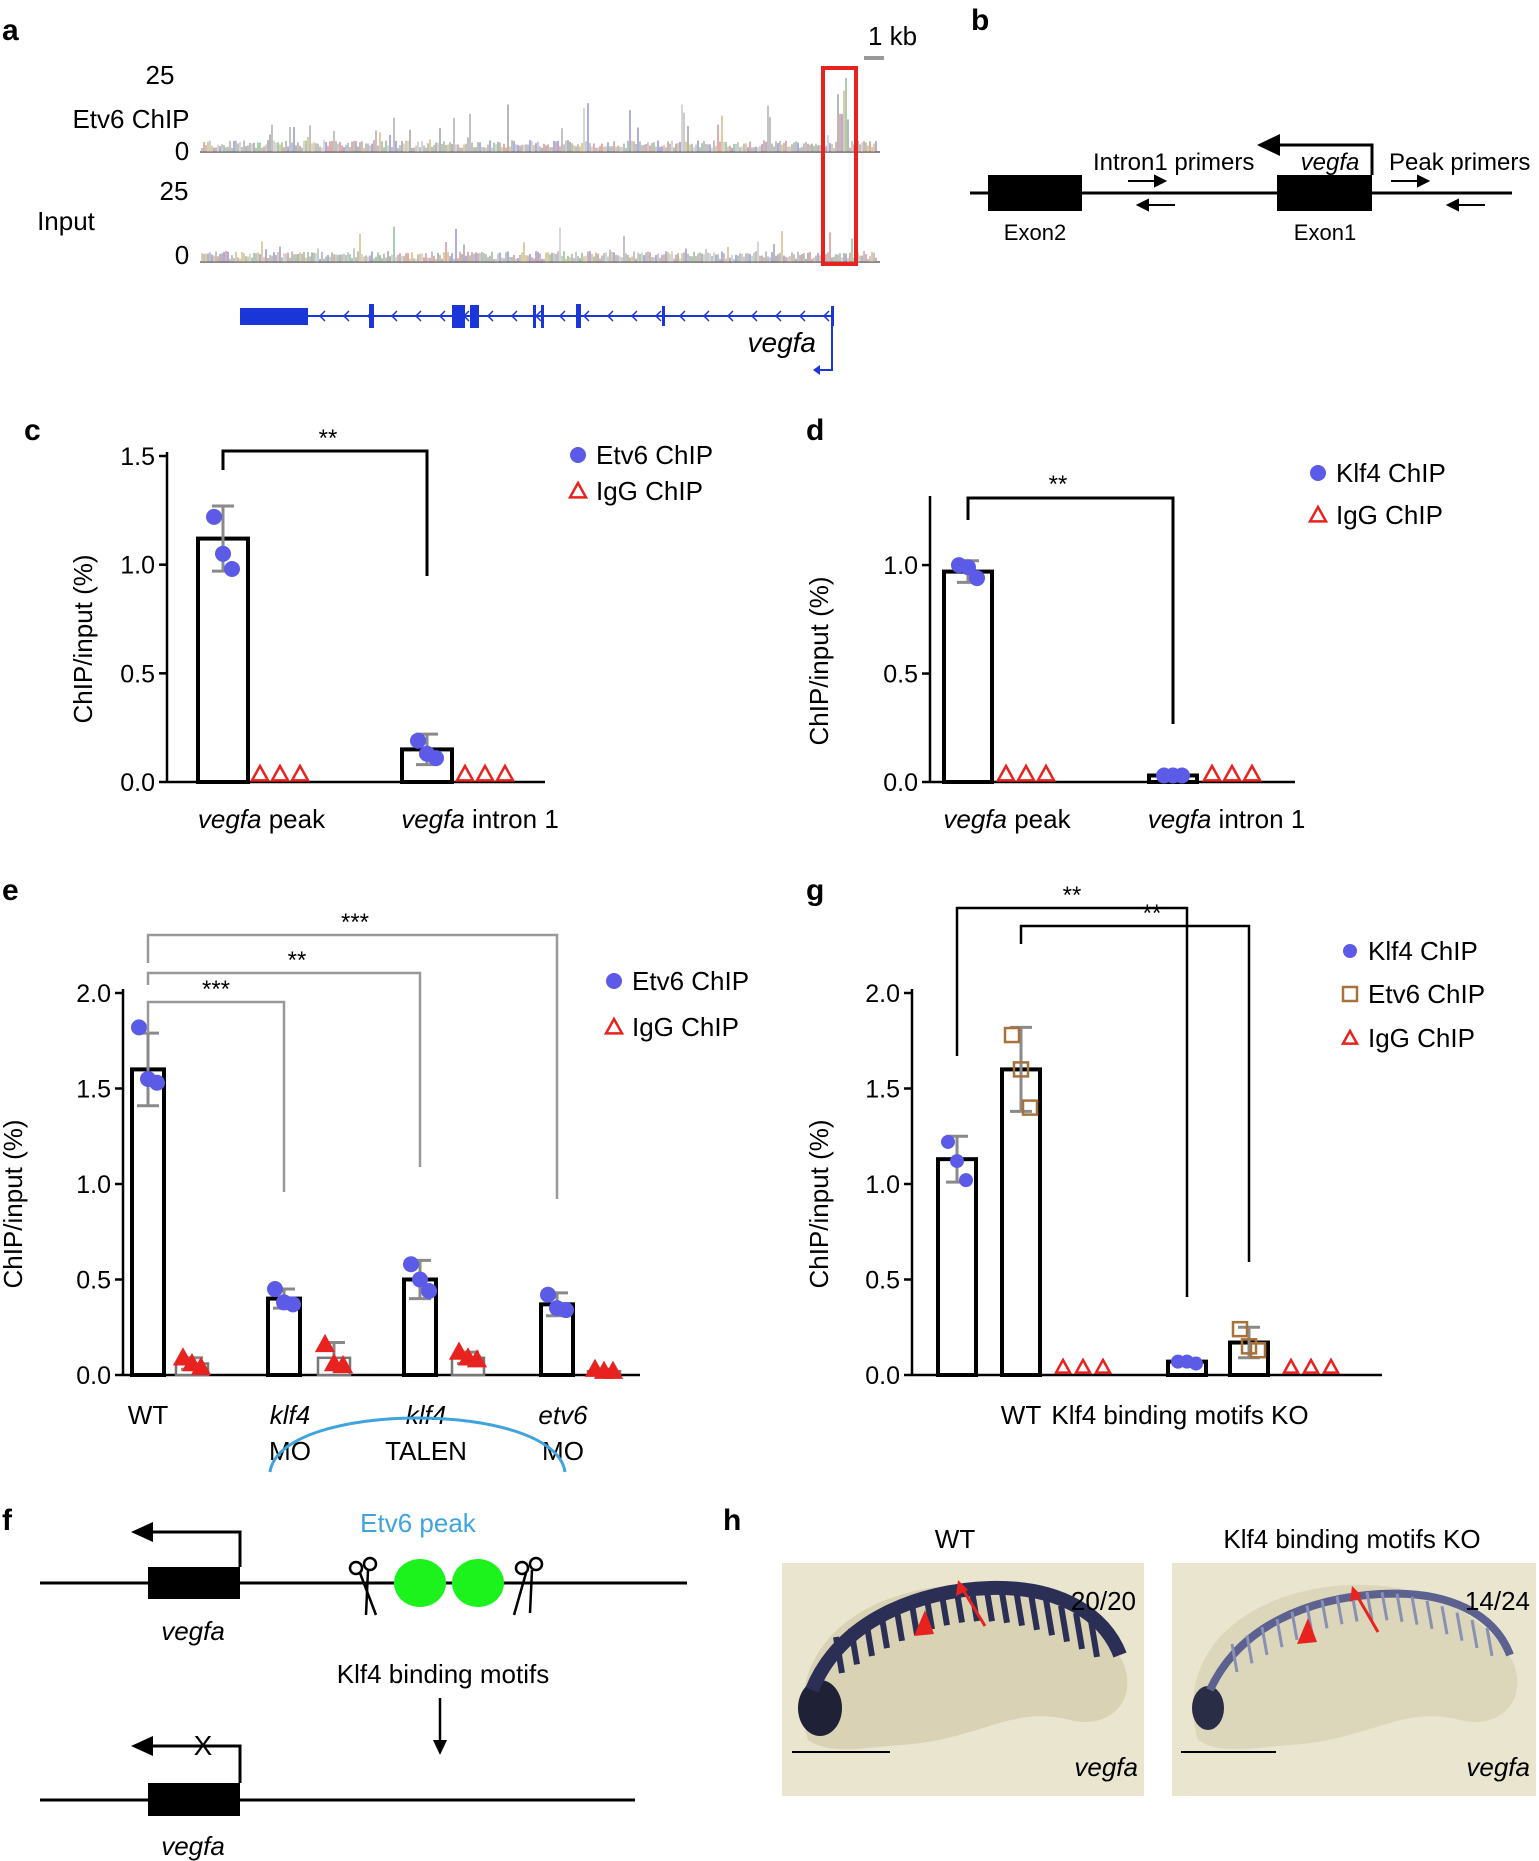 The image size is (1539, 1861). I want to click on y-tick-label: 1.5, so click(137, 457).